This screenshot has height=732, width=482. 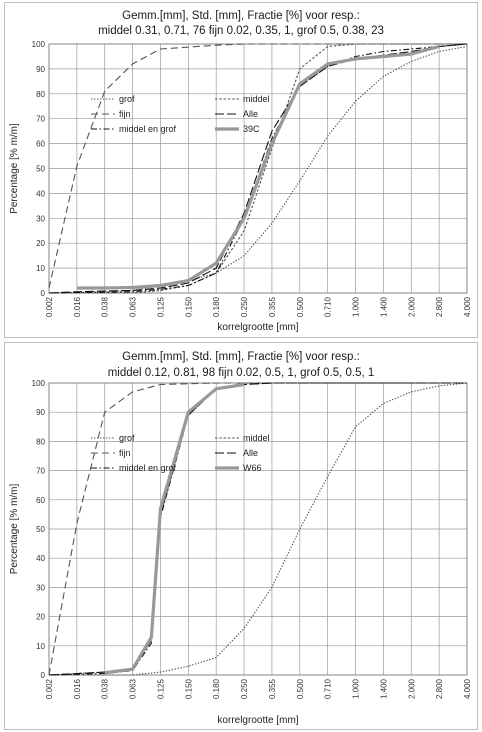 I want to click on legend: grof middel fijn Alle middel en grof W66, so click(x=180, y=453).